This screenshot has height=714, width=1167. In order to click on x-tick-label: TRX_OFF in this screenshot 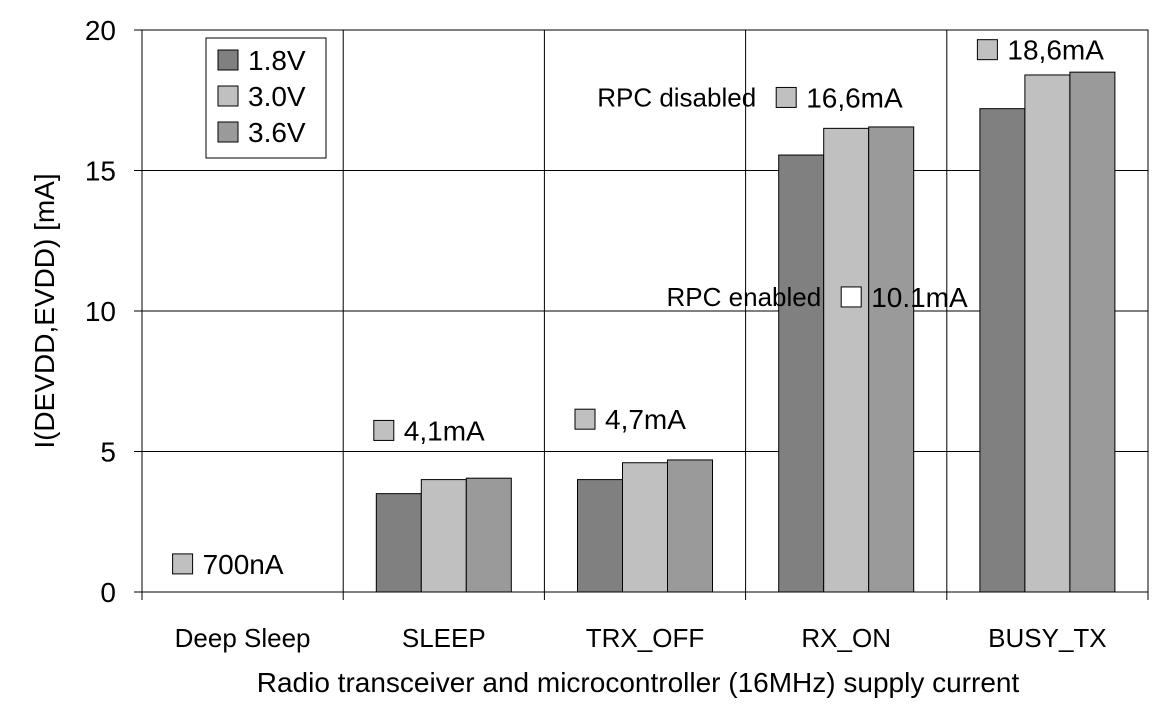, I will do `click(645, 638)`.